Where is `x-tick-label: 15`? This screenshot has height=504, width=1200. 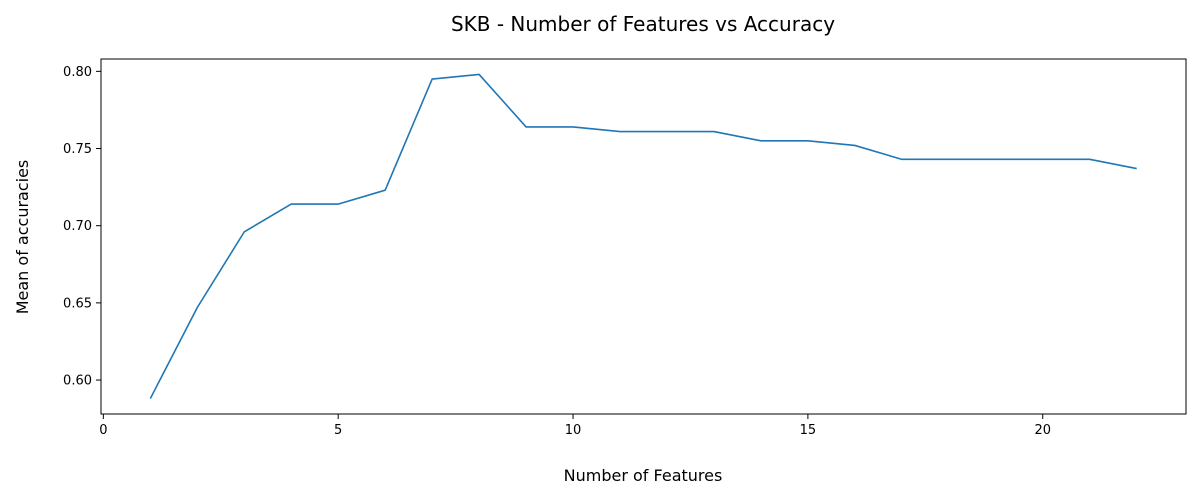
x-tick-label: 15 is located at coordinates (808, 430).